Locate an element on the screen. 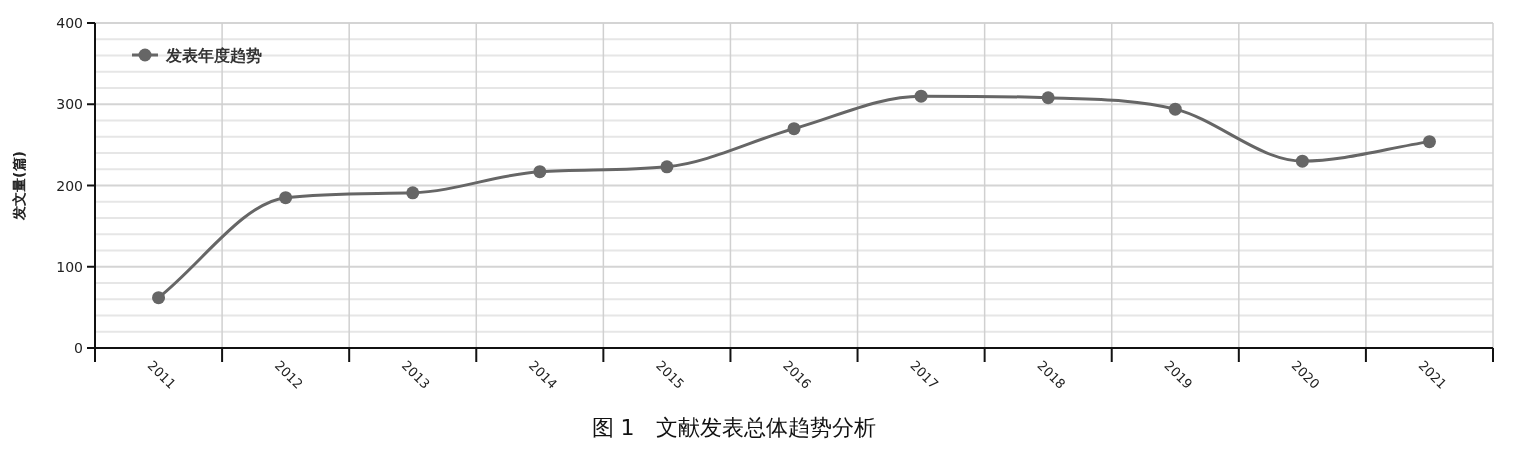 Image resolution: width=1518 pixels, height=455 pixels. y-tick-label: 0 is located at coordinates (78, 348).